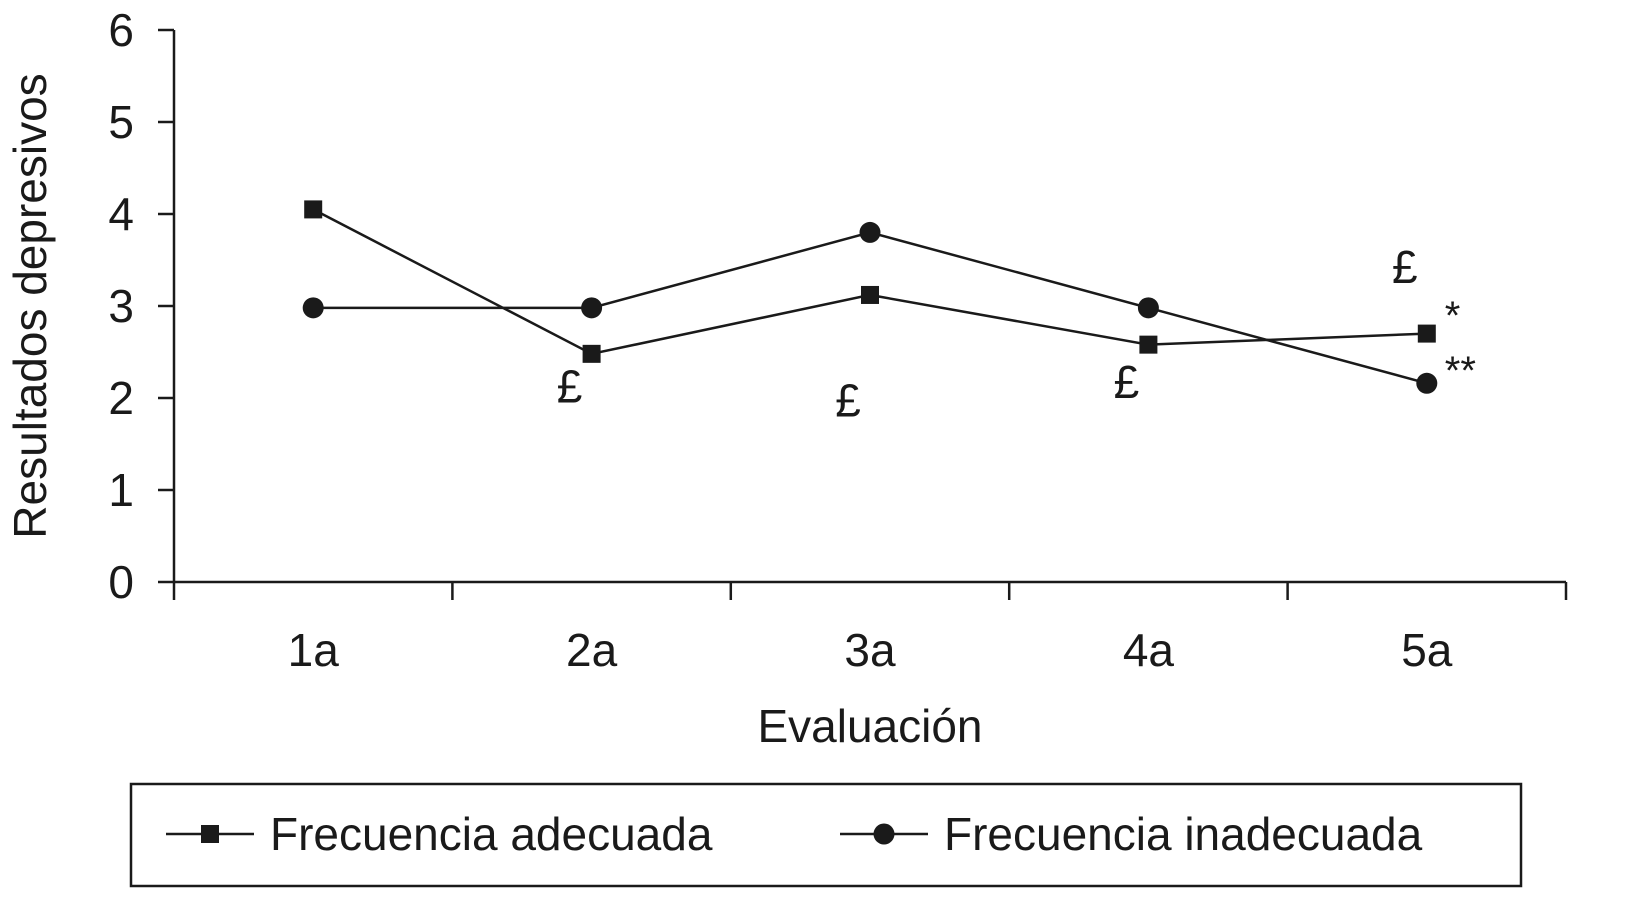  Describe the element at coordinates (1453, 316) in the screenshot. I see `significance-star: *` at that location.